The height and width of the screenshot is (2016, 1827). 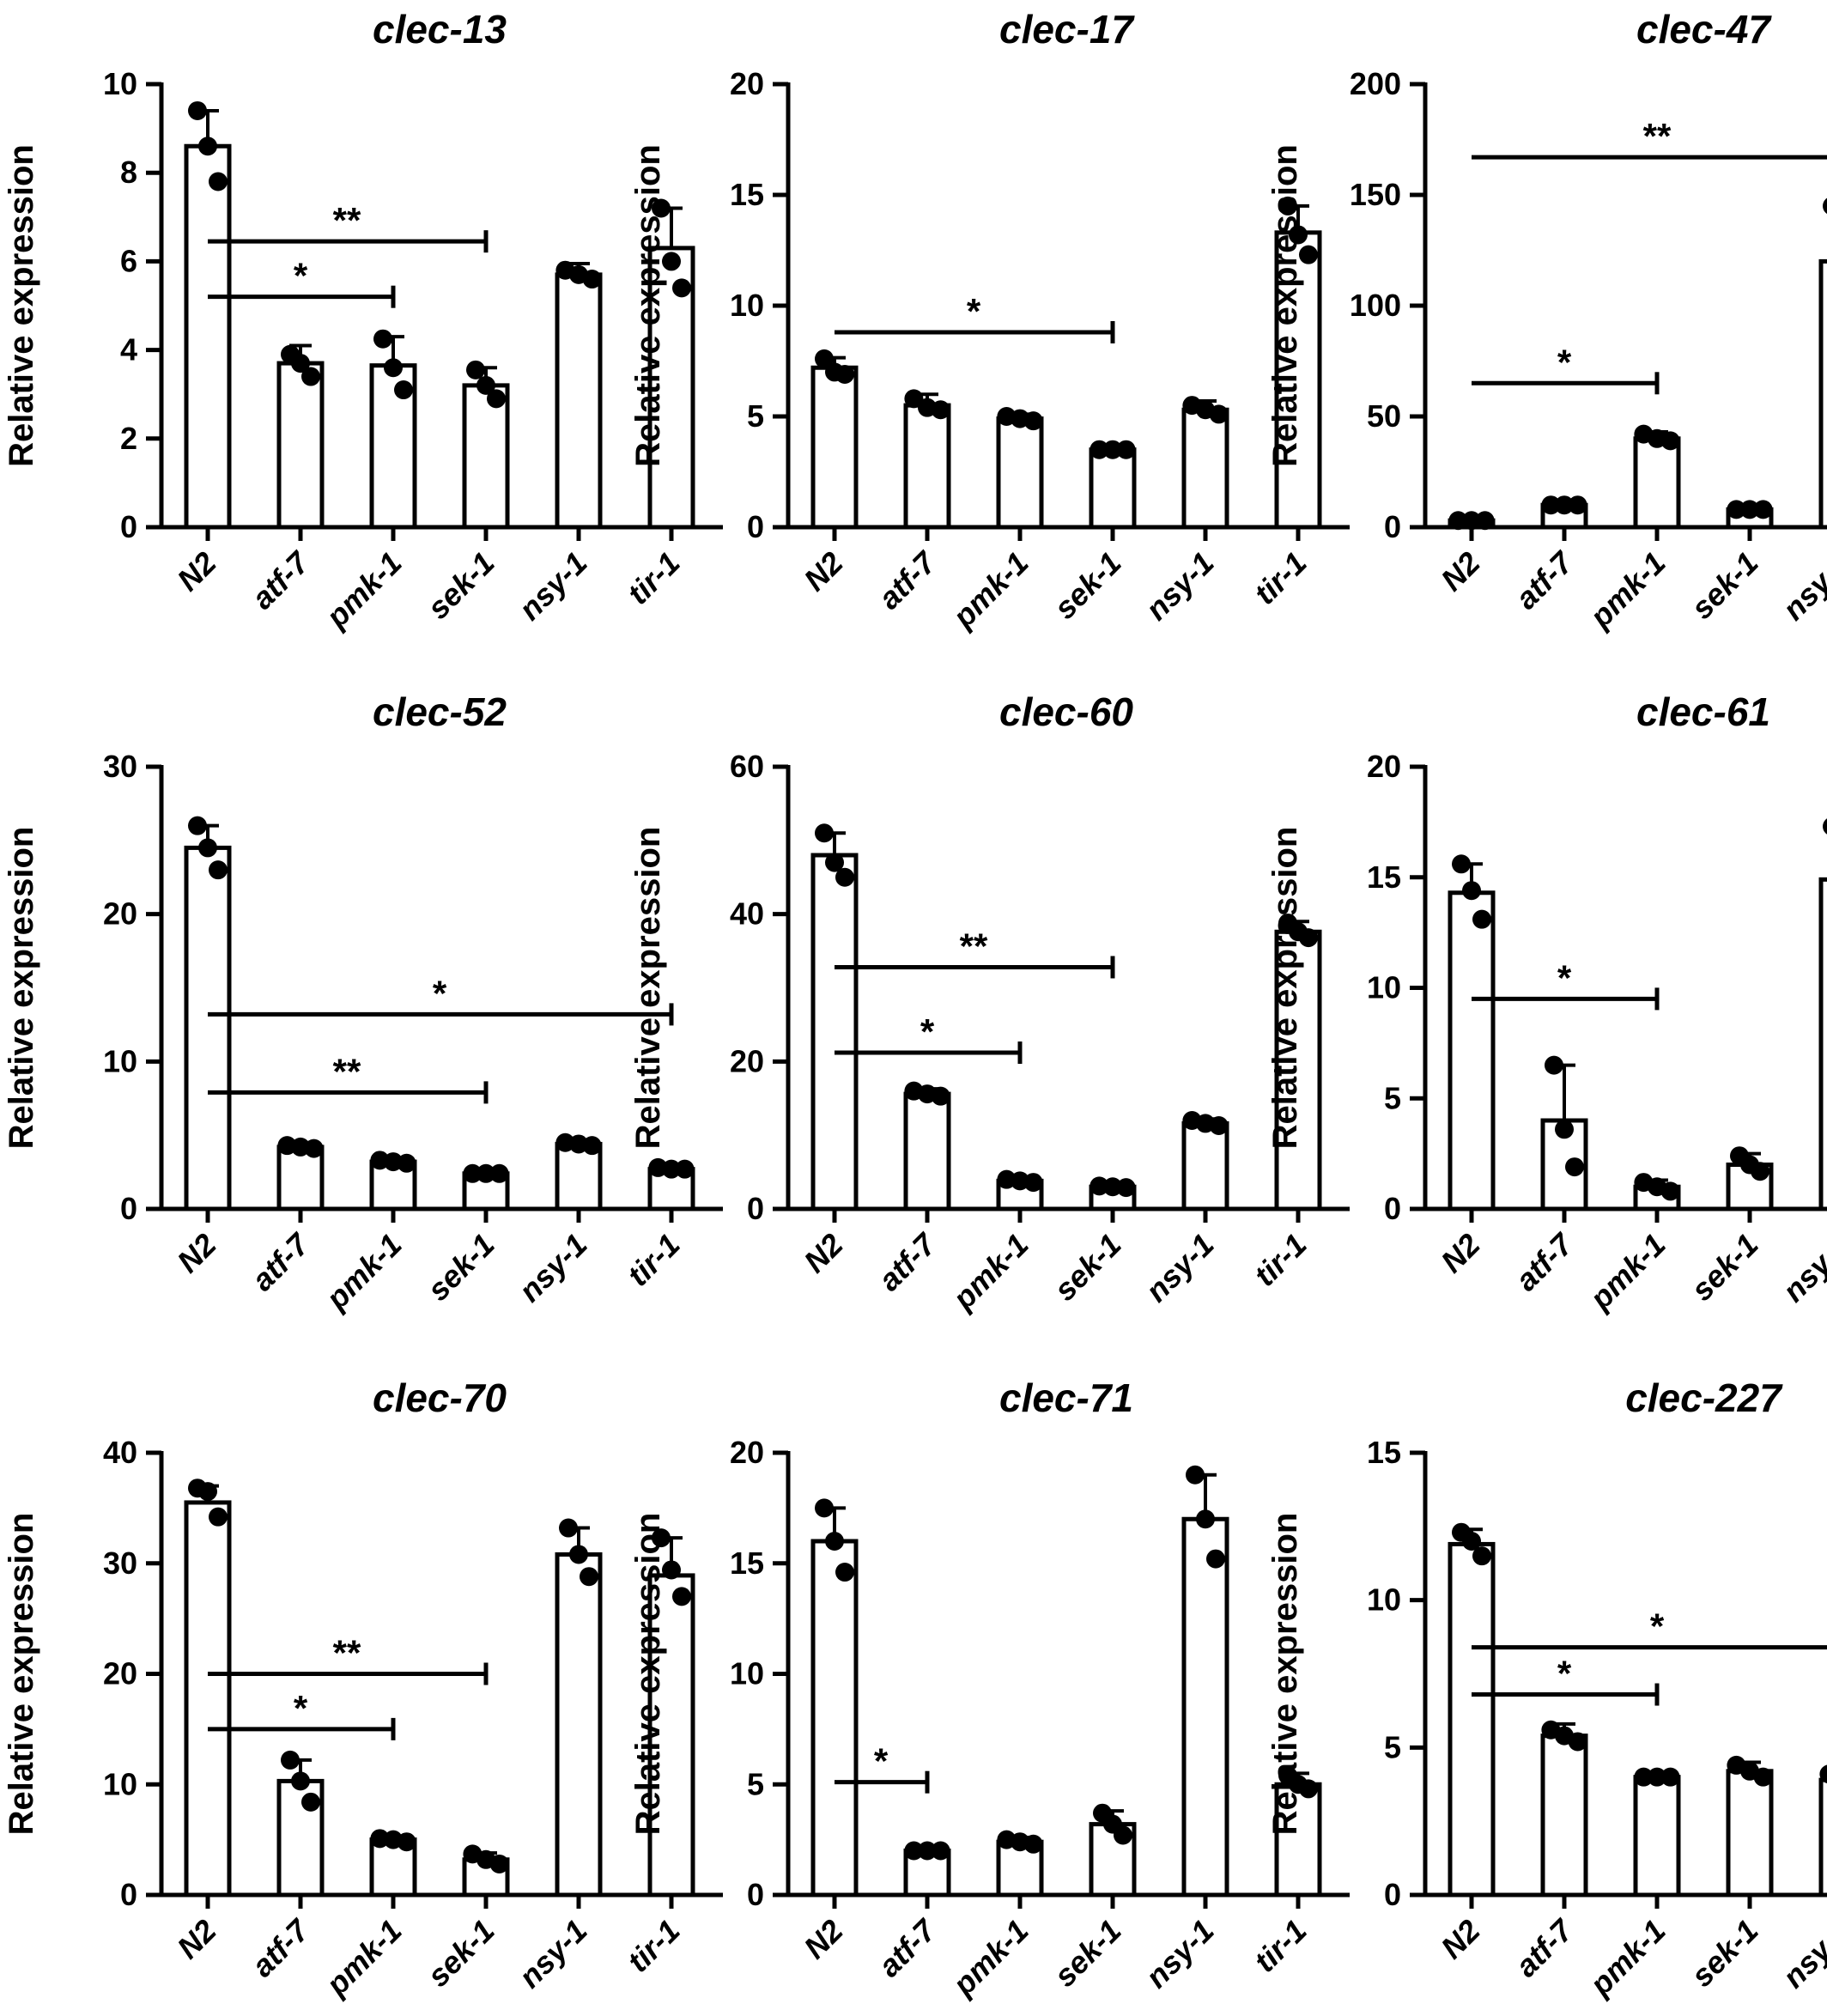 What do you see at coordinates (128, 438) in the screenshot?
I see `y-tick-label: 2` at bounding box center [128, 438].